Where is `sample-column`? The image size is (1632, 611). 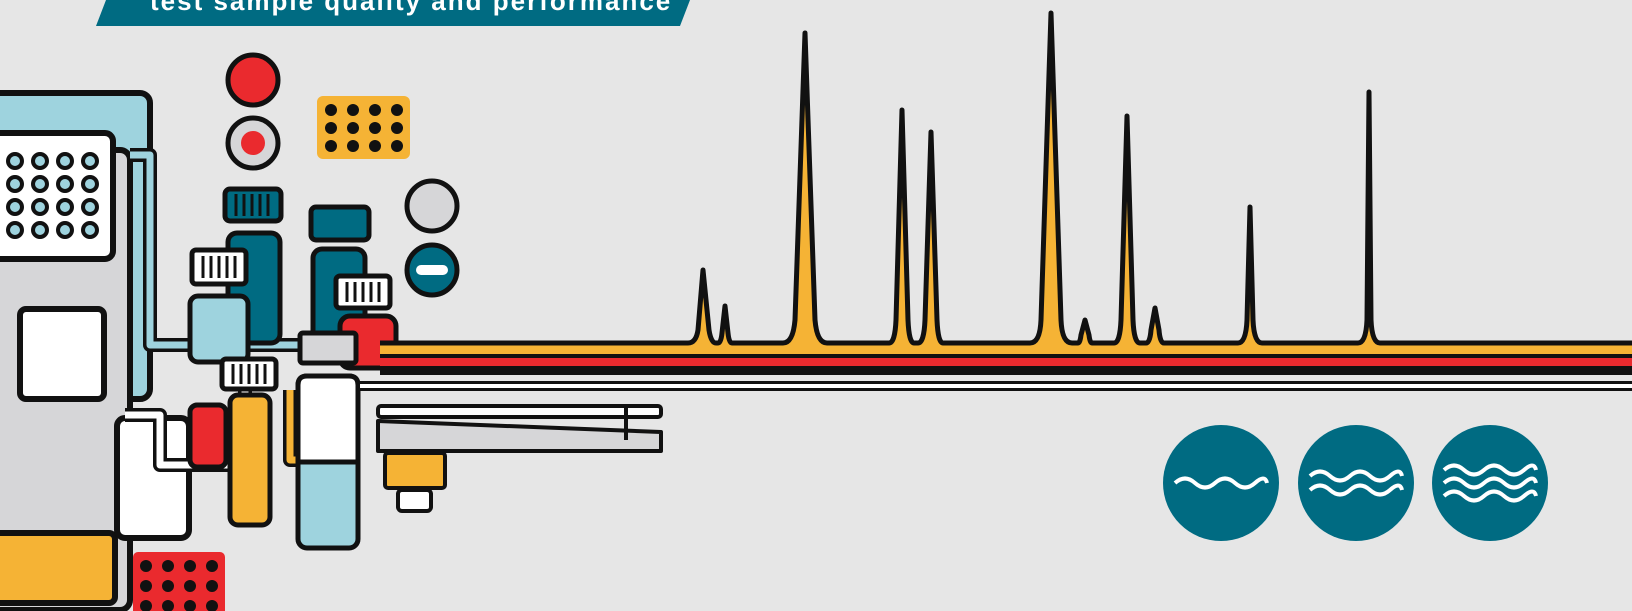
sample-column is located at coordinates (328, 440).